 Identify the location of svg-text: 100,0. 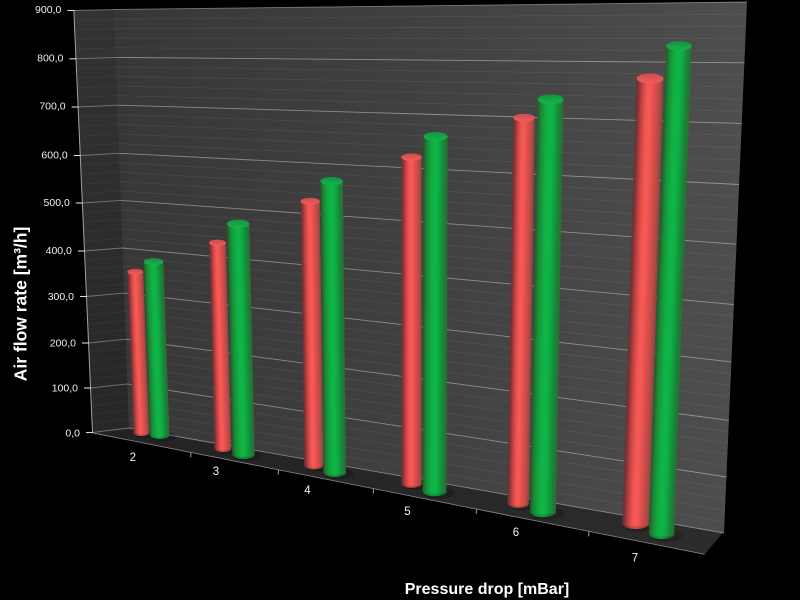
(65, 389).